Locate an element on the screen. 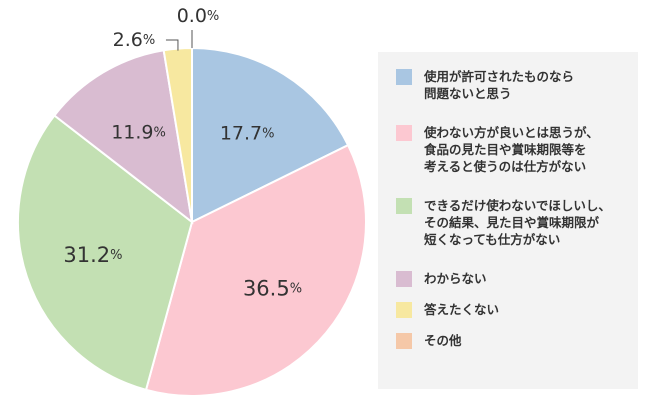  legend-label: 答えたくない is located at coordinates (462, 309).